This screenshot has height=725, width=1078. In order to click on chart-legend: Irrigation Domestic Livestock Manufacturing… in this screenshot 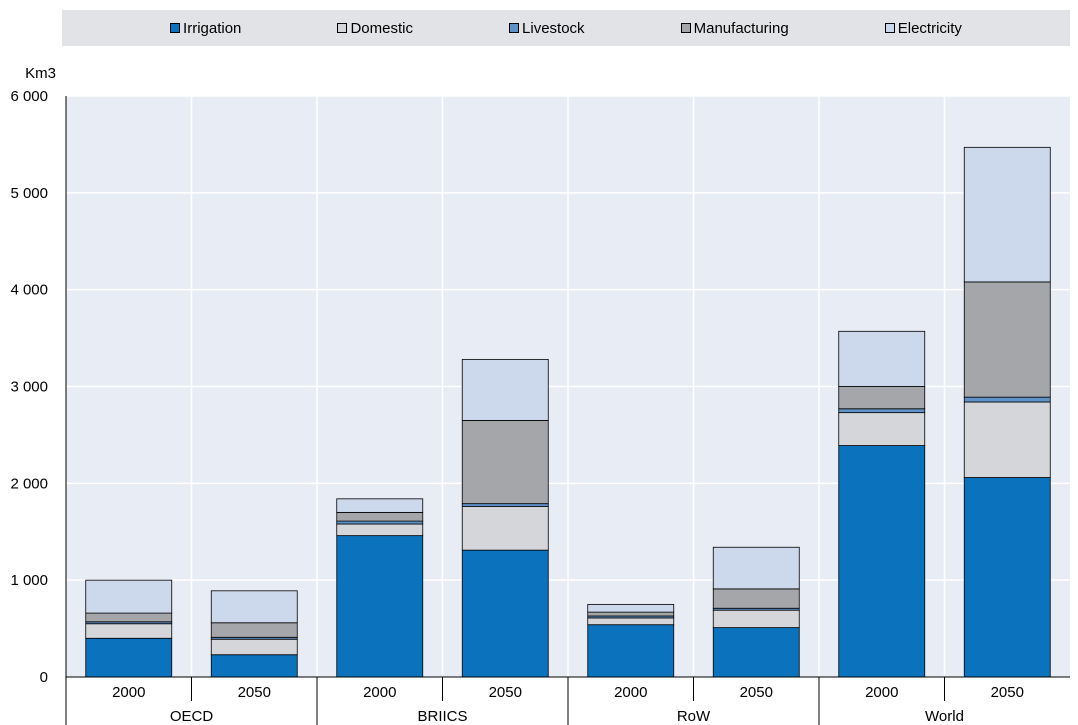, I will do `click(566, 28)`.